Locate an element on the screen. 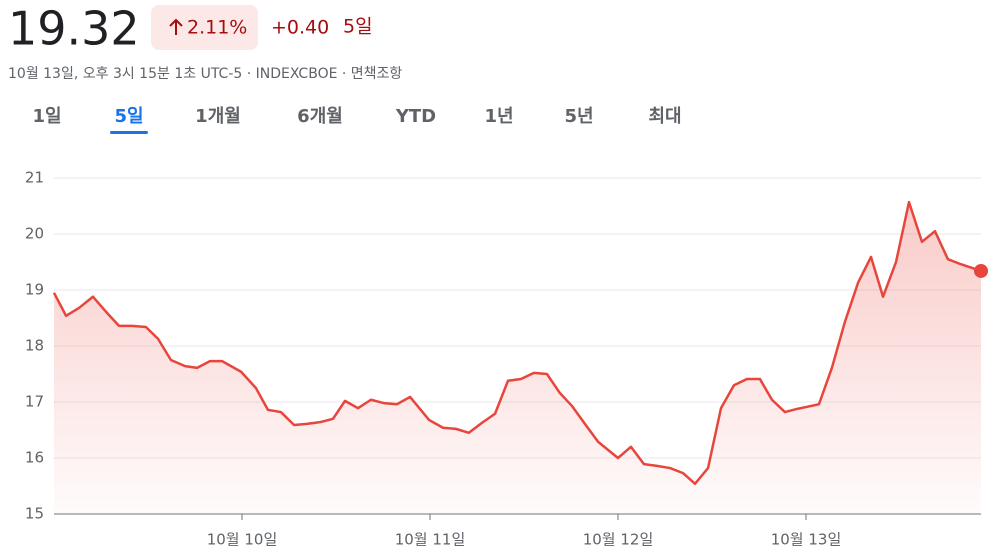 Image resolution: width=1001 pixels, height=557 pixels. tab: 1개월 is located at coordinates (218, 116).